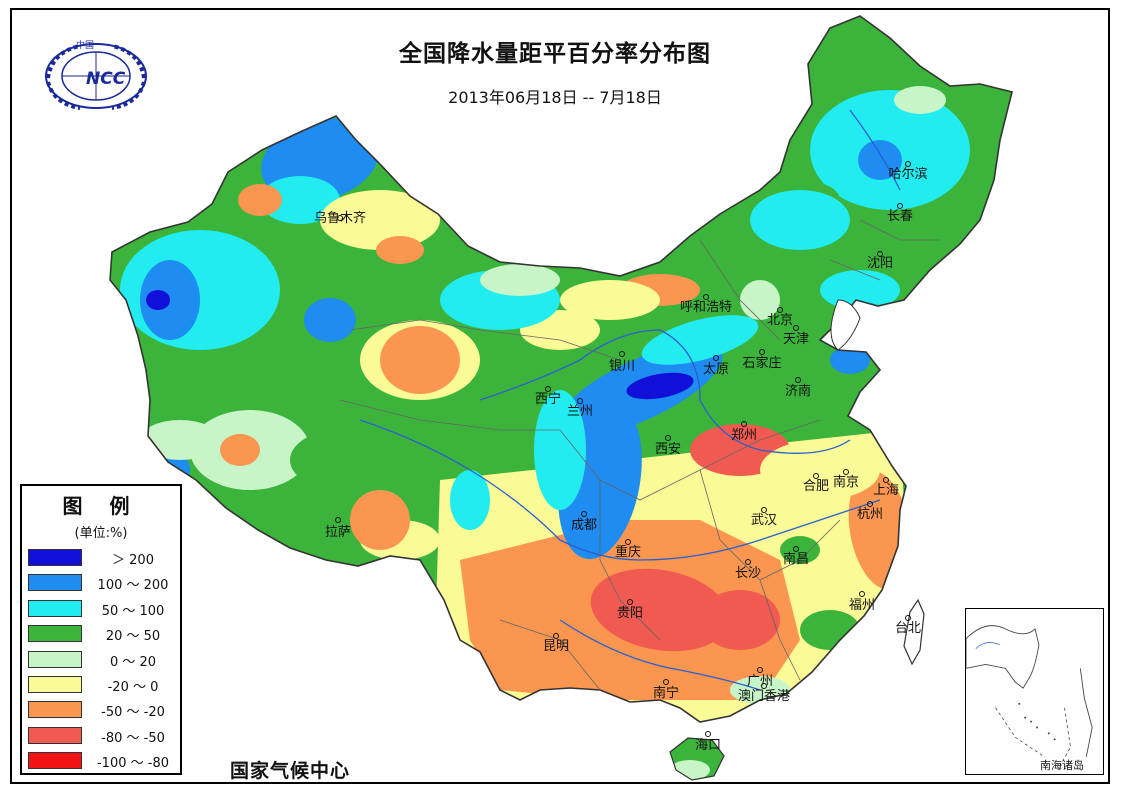 The image size is (1123, 794). Describe the element at coordinates (101, 533) in the screenshot. I see `legend-unit: (单位:%)` at that location.